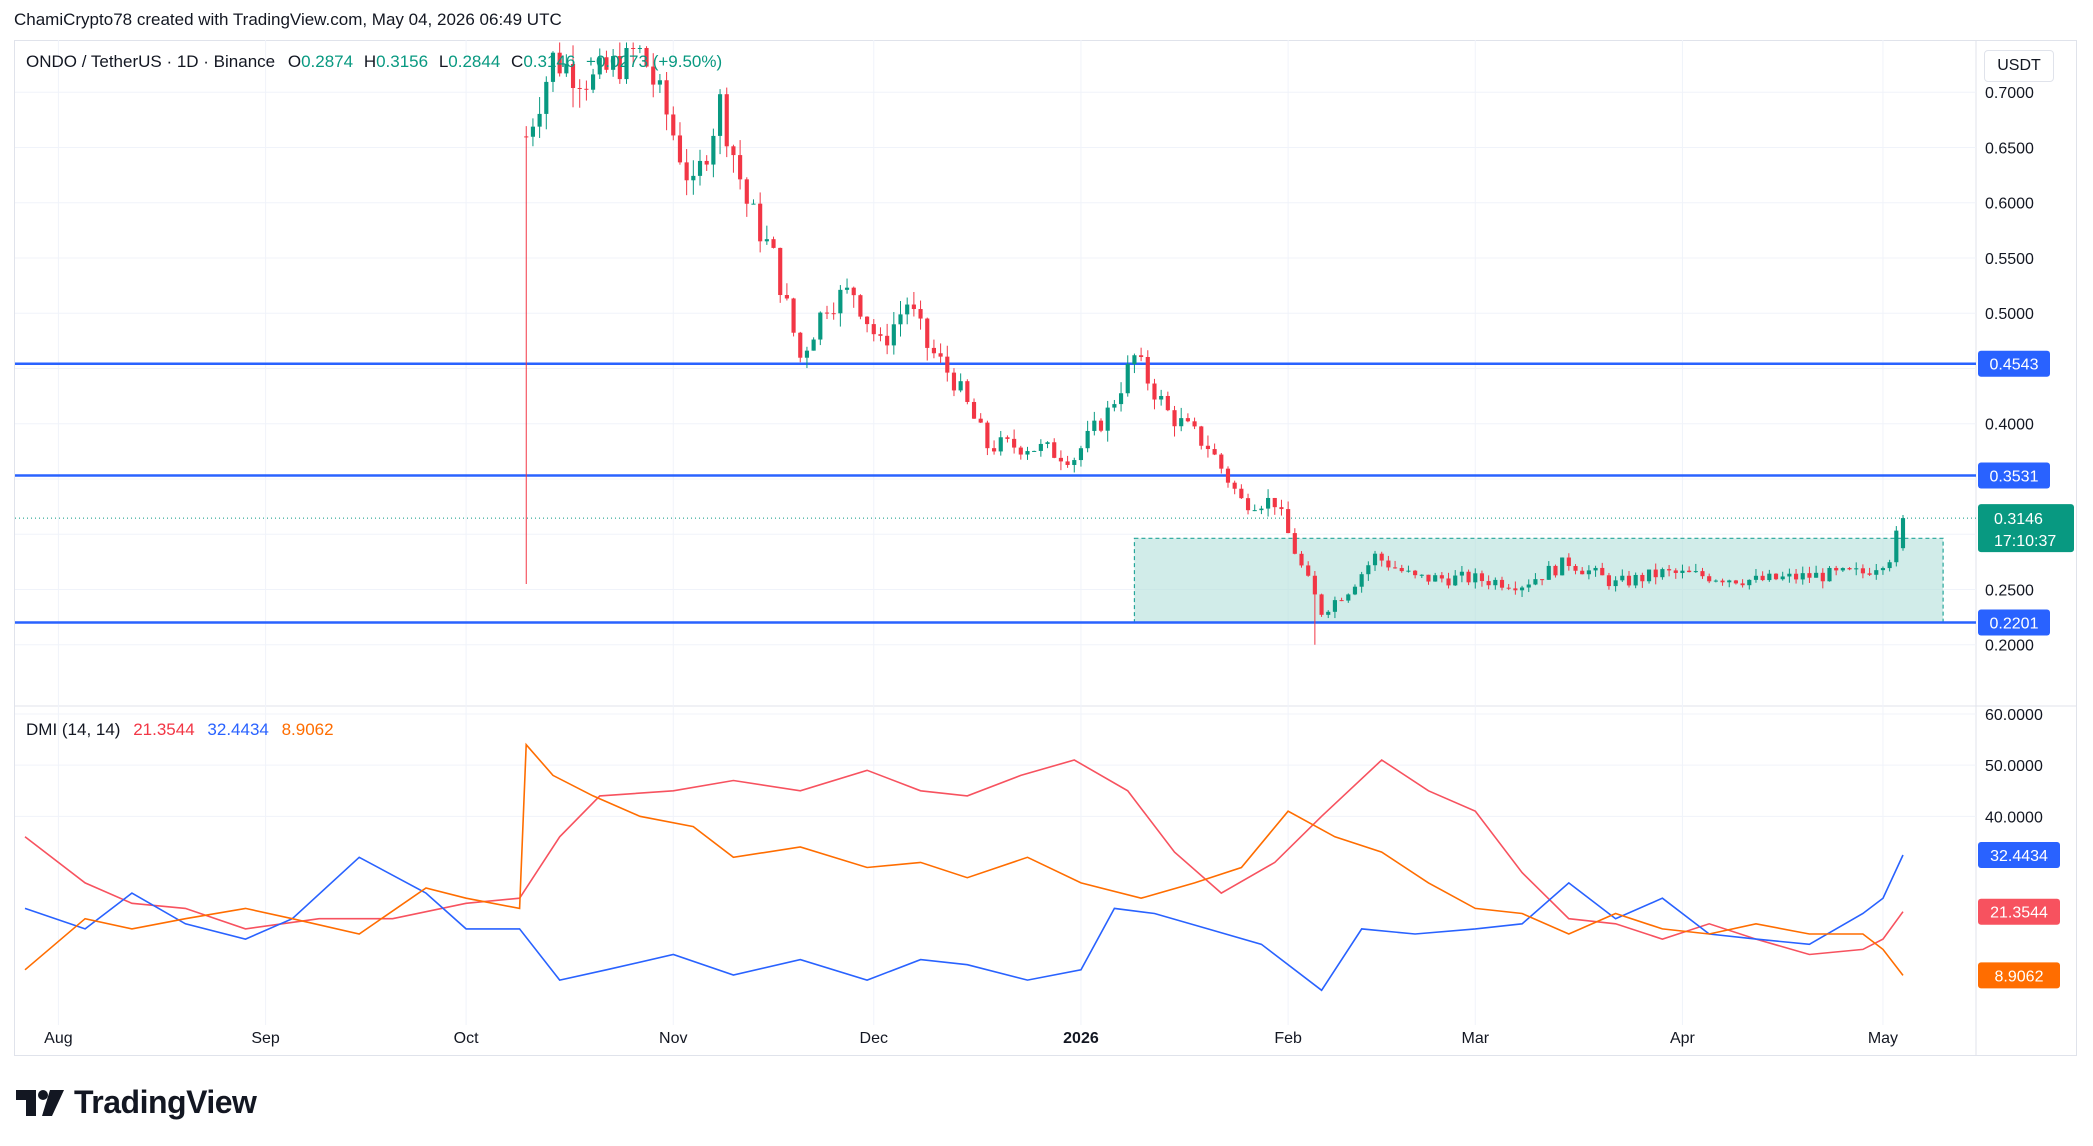  What do you see at coordinates (964, 923) in the screenshot?
I see `dmi-line-dmi_plus` at bounding box center [964, 923].